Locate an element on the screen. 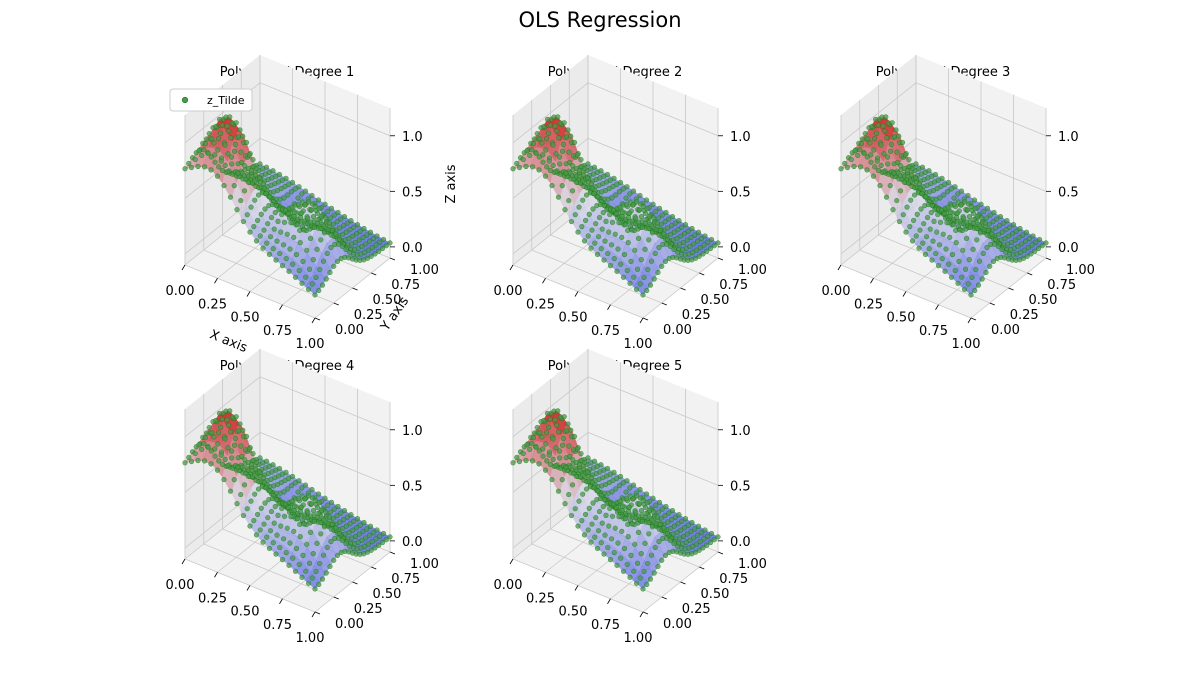 Image resolution: width=1200 pixels, height=700 pixels. z-tick-label: 0.0 is located at coordinates (412, 248).